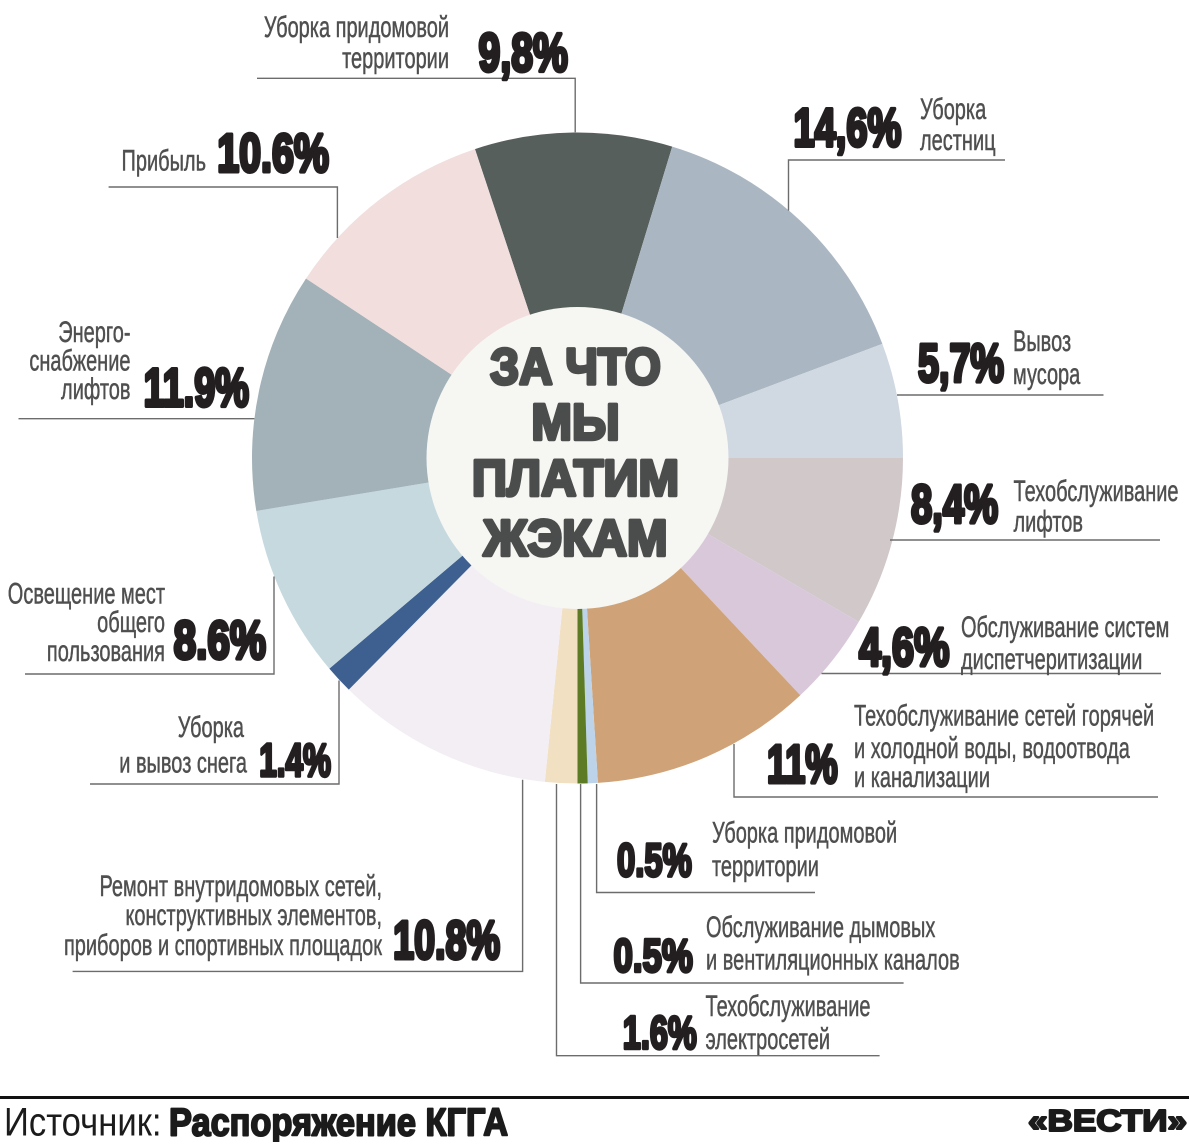 This screenshot has height=1147, width=1189. Describe the element at coordinates (196, 387) in the screenshot. I see `svg-text: 11.9%` at that location.